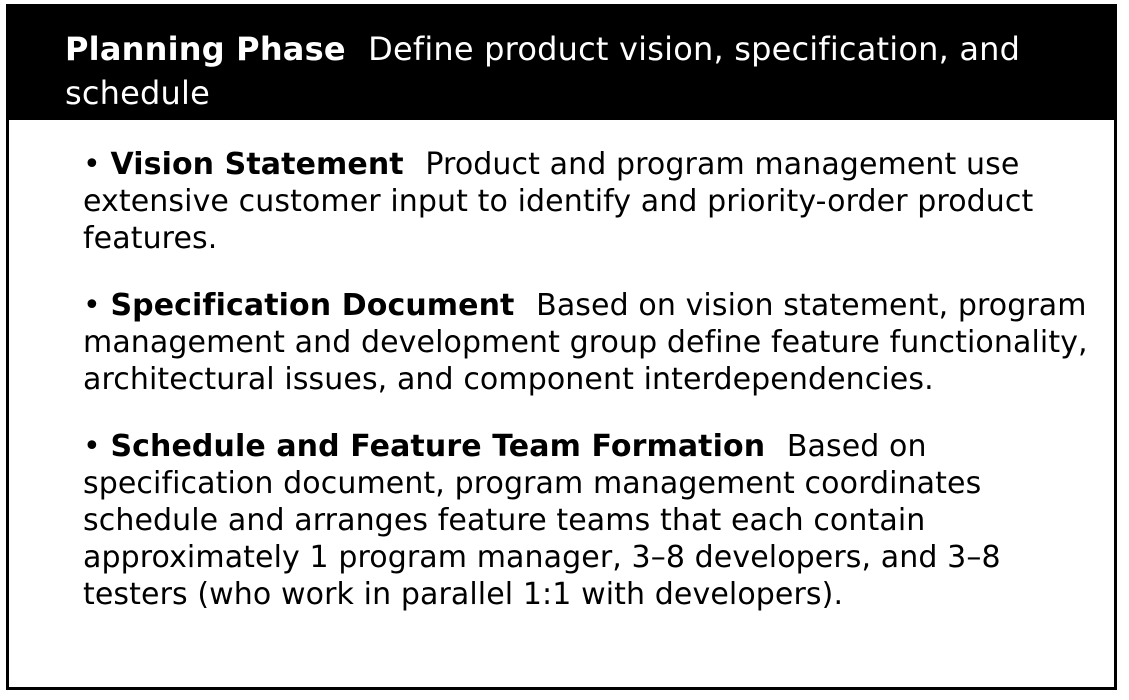  What do you see at coordinates (312, 305) in the screenshot?
I see `item-label: Specification Document` at bounding box center [312, 305].